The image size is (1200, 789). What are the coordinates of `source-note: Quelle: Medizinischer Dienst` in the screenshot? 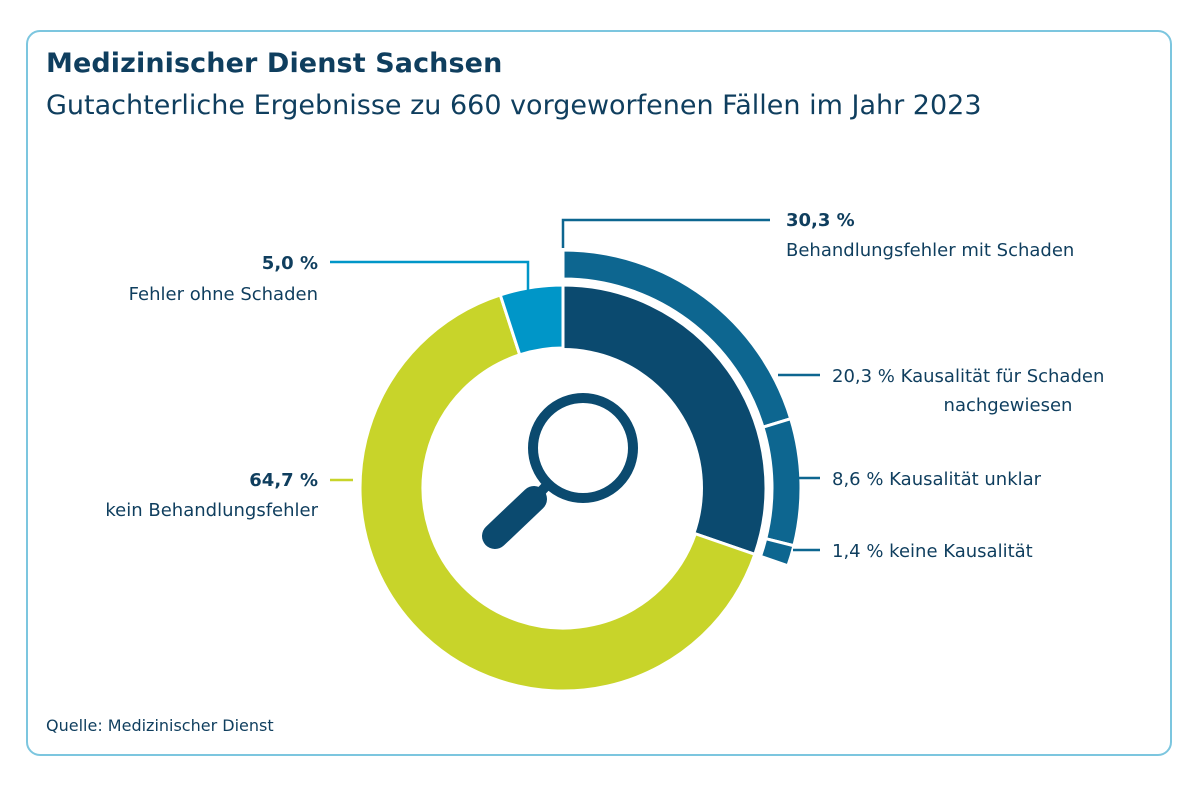 It's located at (160, 725).